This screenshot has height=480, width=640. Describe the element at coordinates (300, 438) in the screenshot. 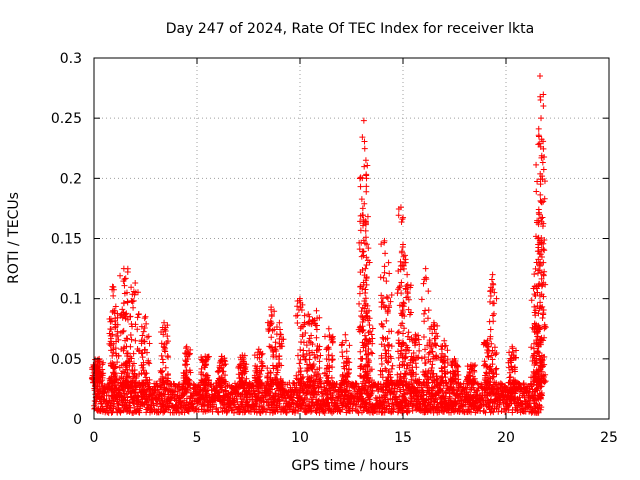

I see `x-tick-label: 10` at that location.